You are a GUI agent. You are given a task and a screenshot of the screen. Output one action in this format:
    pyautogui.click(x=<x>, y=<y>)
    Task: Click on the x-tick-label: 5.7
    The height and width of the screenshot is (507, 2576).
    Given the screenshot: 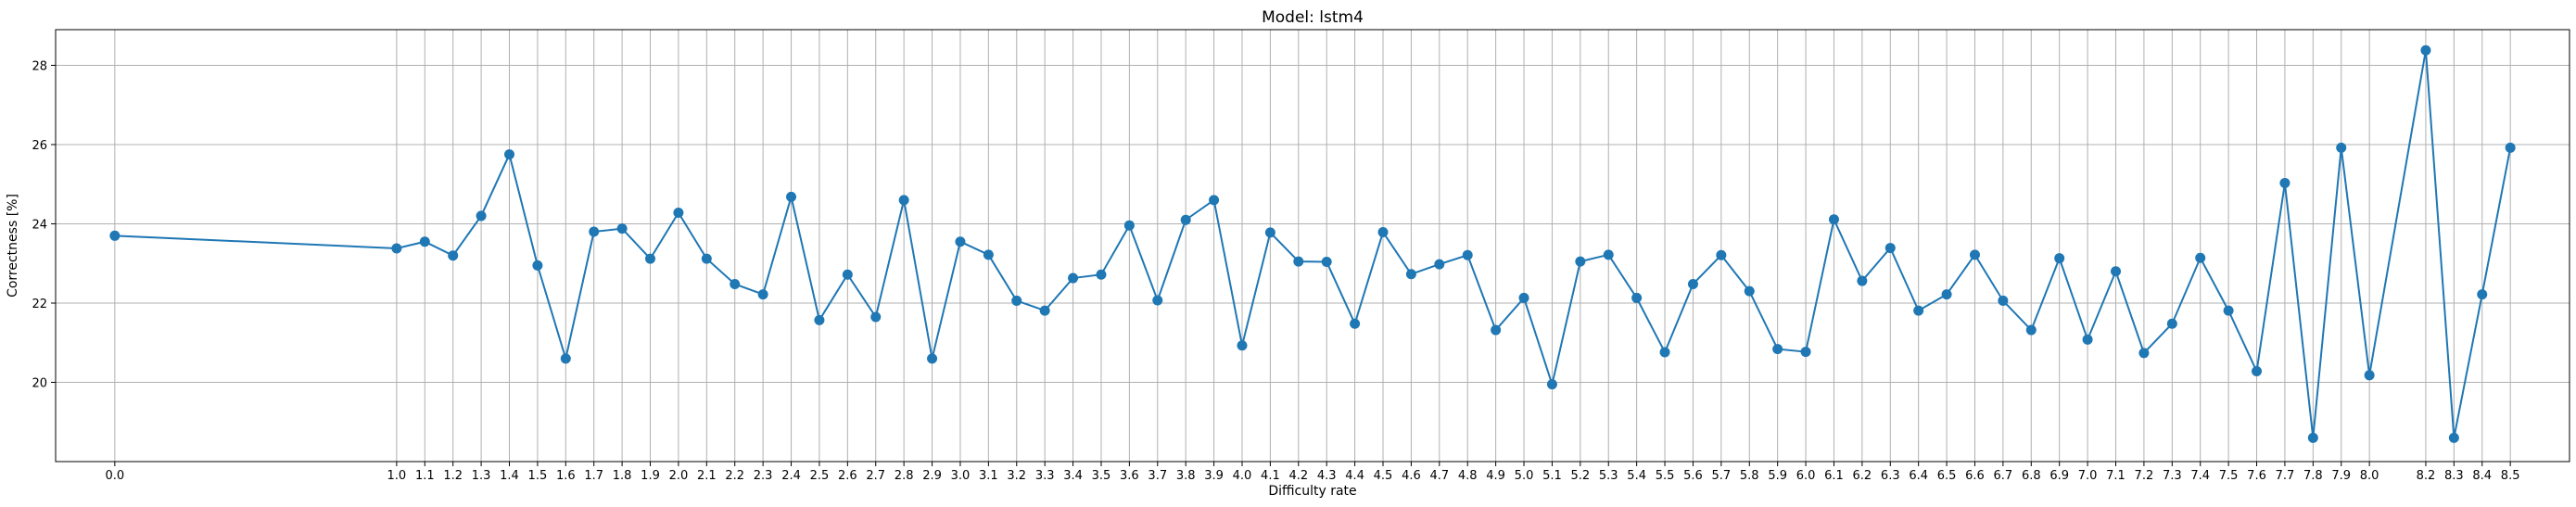 What is the action you would take?
    pyautogui.click(x=1722, y=476)
    